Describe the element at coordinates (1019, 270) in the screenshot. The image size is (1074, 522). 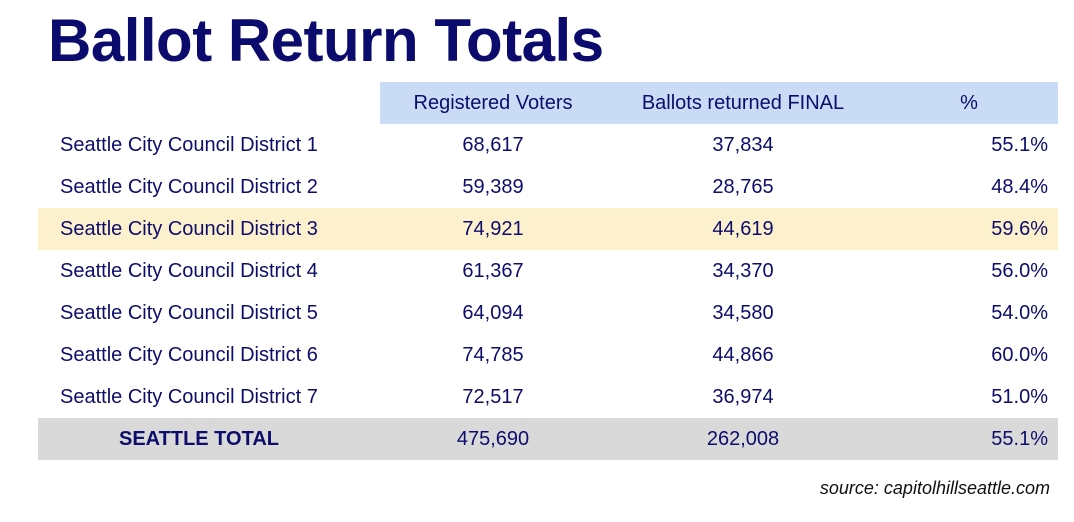
I see `percent-value: 56.0%` at that location.